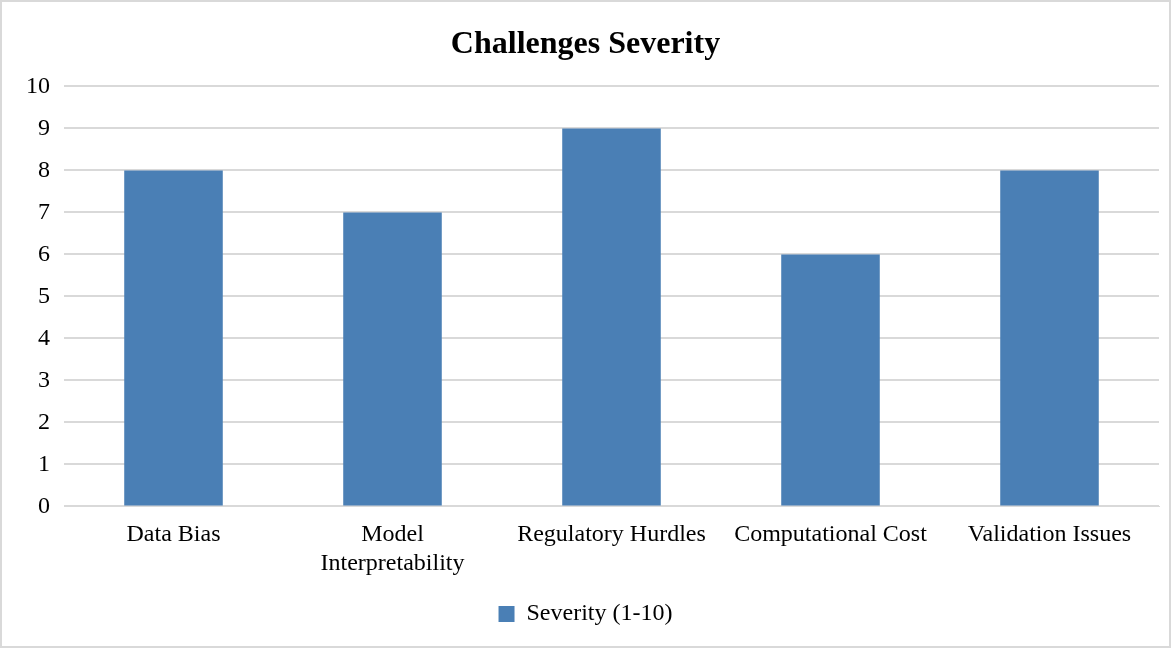 The width and height of the screenshot is (1171, 648). I want to click on y-tick-label: 6, so click(44, 252).